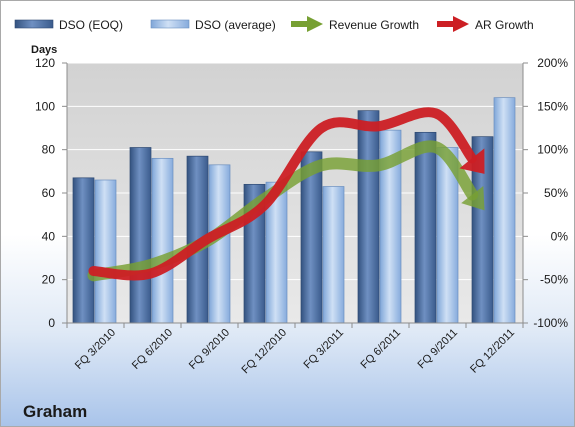 The width and height of the screenshot is (575, 427). I want to click on legend-item-revenue-growth: Revenue Growth, so click(355, 24).